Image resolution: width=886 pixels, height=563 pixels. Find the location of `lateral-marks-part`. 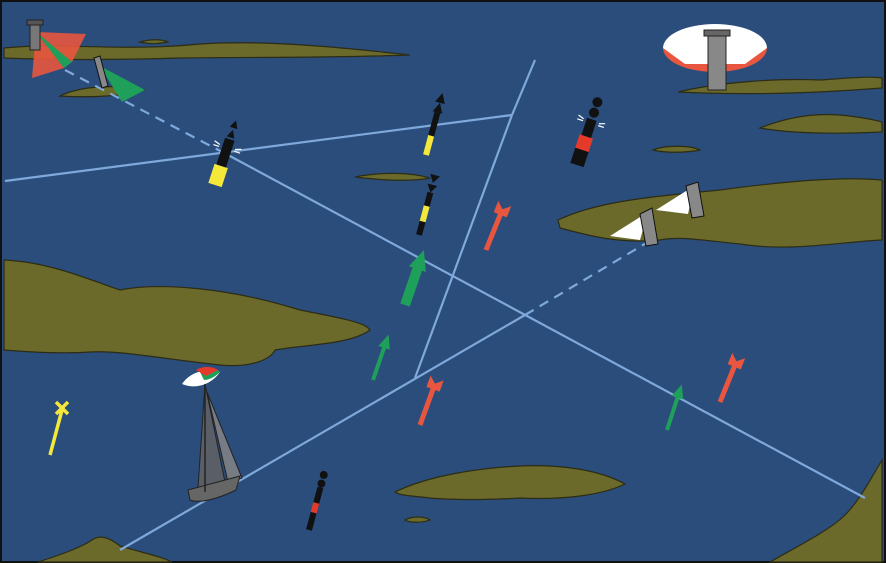

lateral-marks-part is located at coordinates (413, 278).